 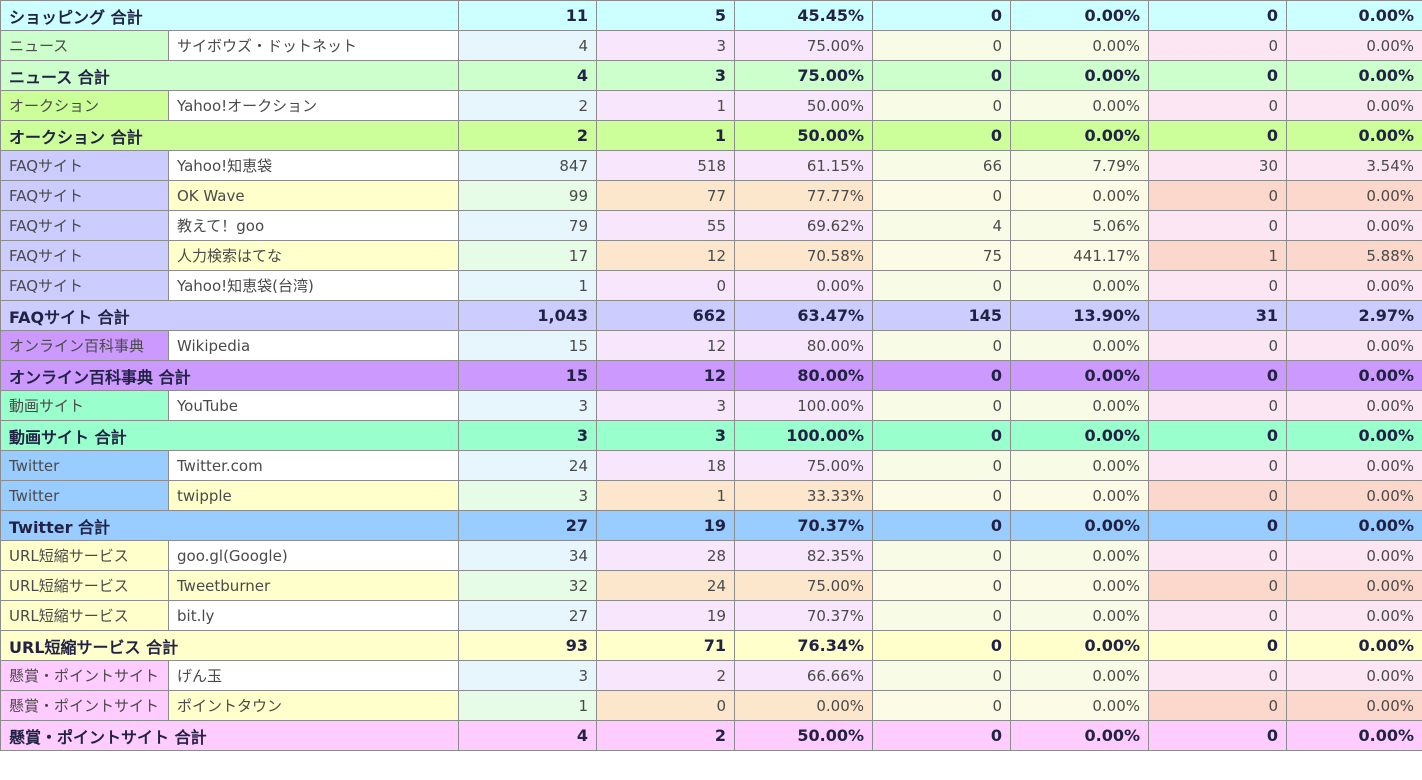 I want to click on total-value-cell: 11, so click(x=528, y=15).